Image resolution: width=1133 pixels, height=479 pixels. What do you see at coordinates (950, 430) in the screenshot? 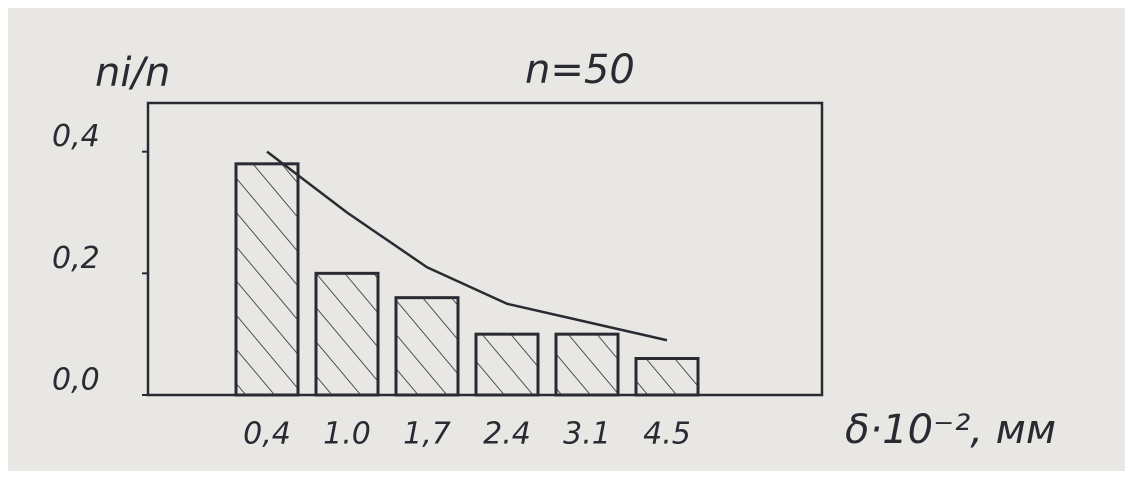
I see `x-axis-label: δ·10⁻², мм` at bounding box center [950, 430].